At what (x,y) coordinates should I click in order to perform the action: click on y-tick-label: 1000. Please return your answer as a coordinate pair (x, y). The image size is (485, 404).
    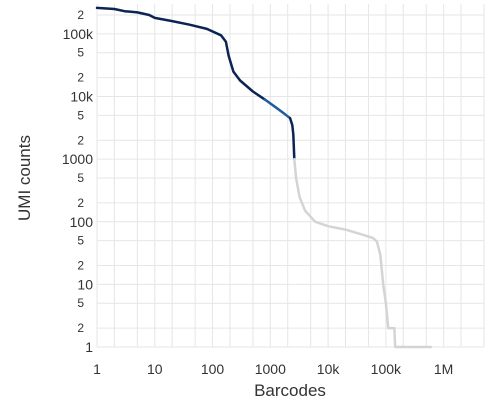
    Looking at the image, I should click on (77, 159).